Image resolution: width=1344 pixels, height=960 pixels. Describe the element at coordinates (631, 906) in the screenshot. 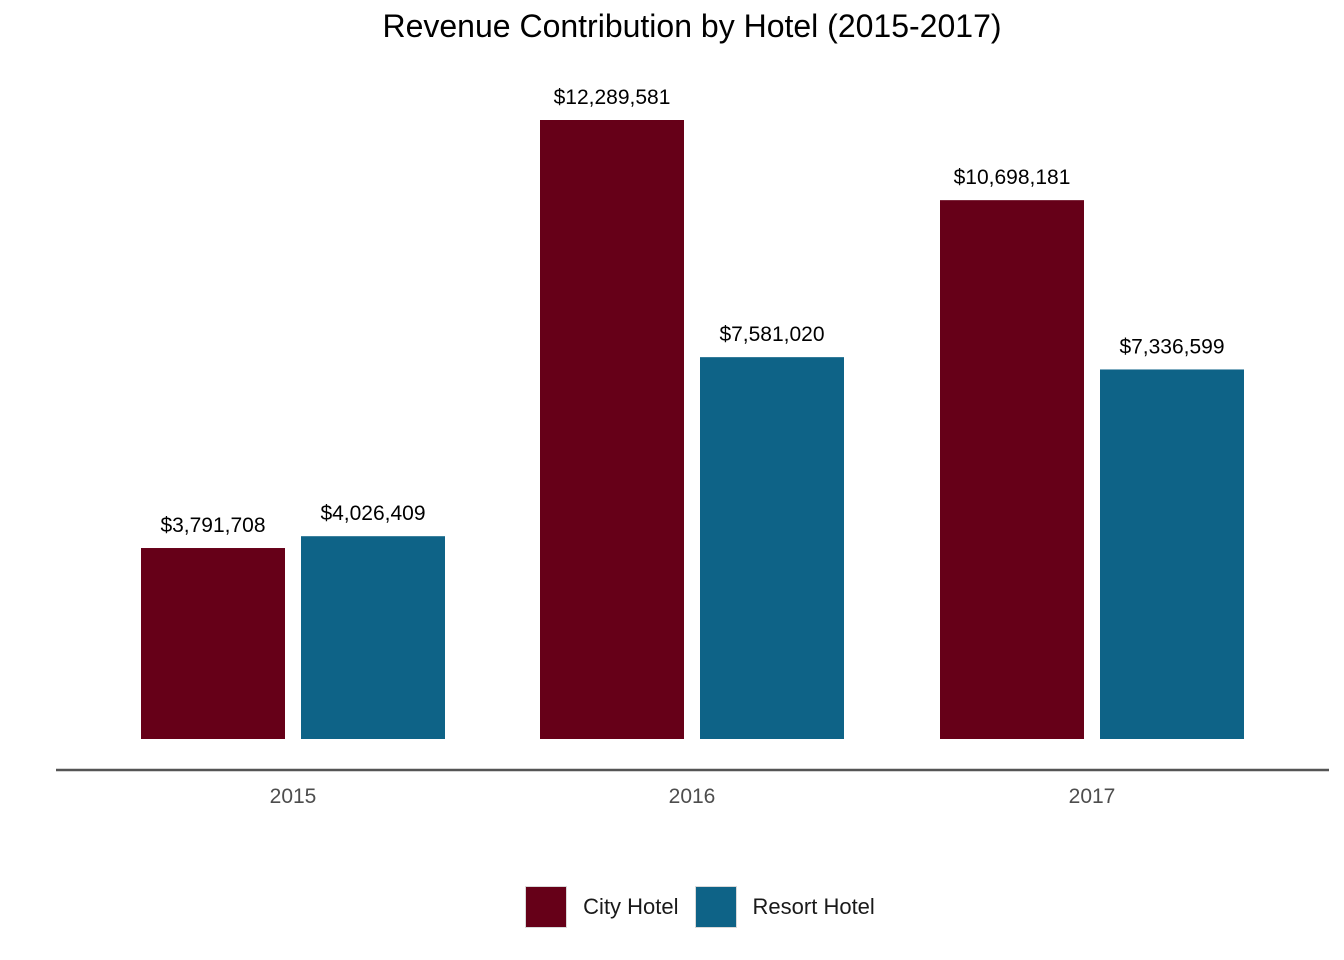

I see `legend-label-city-hotel: City Hotel` at that location.